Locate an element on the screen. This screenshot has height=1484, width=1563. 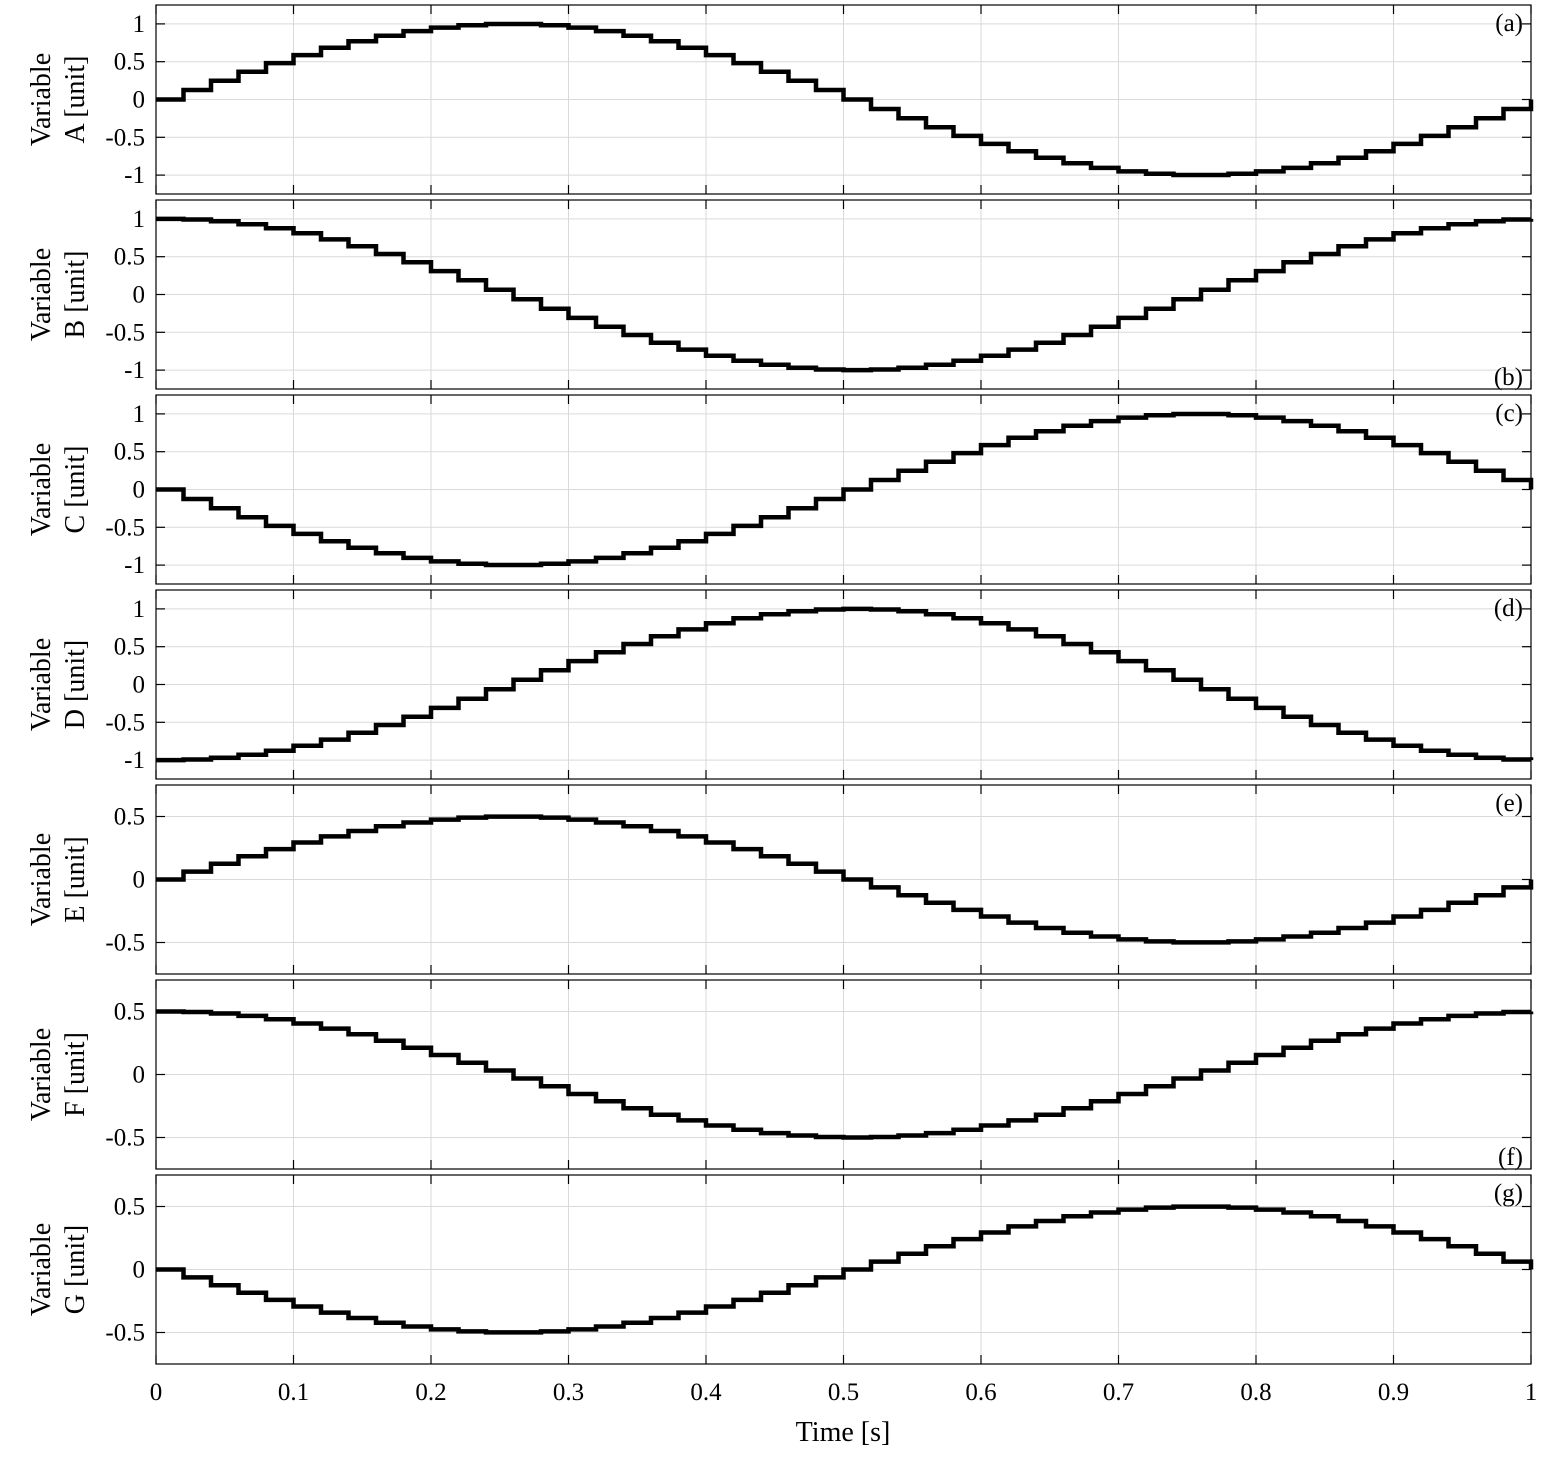
panel-c-y-label: Variable C [unit] is located at coordinates (58, 489).